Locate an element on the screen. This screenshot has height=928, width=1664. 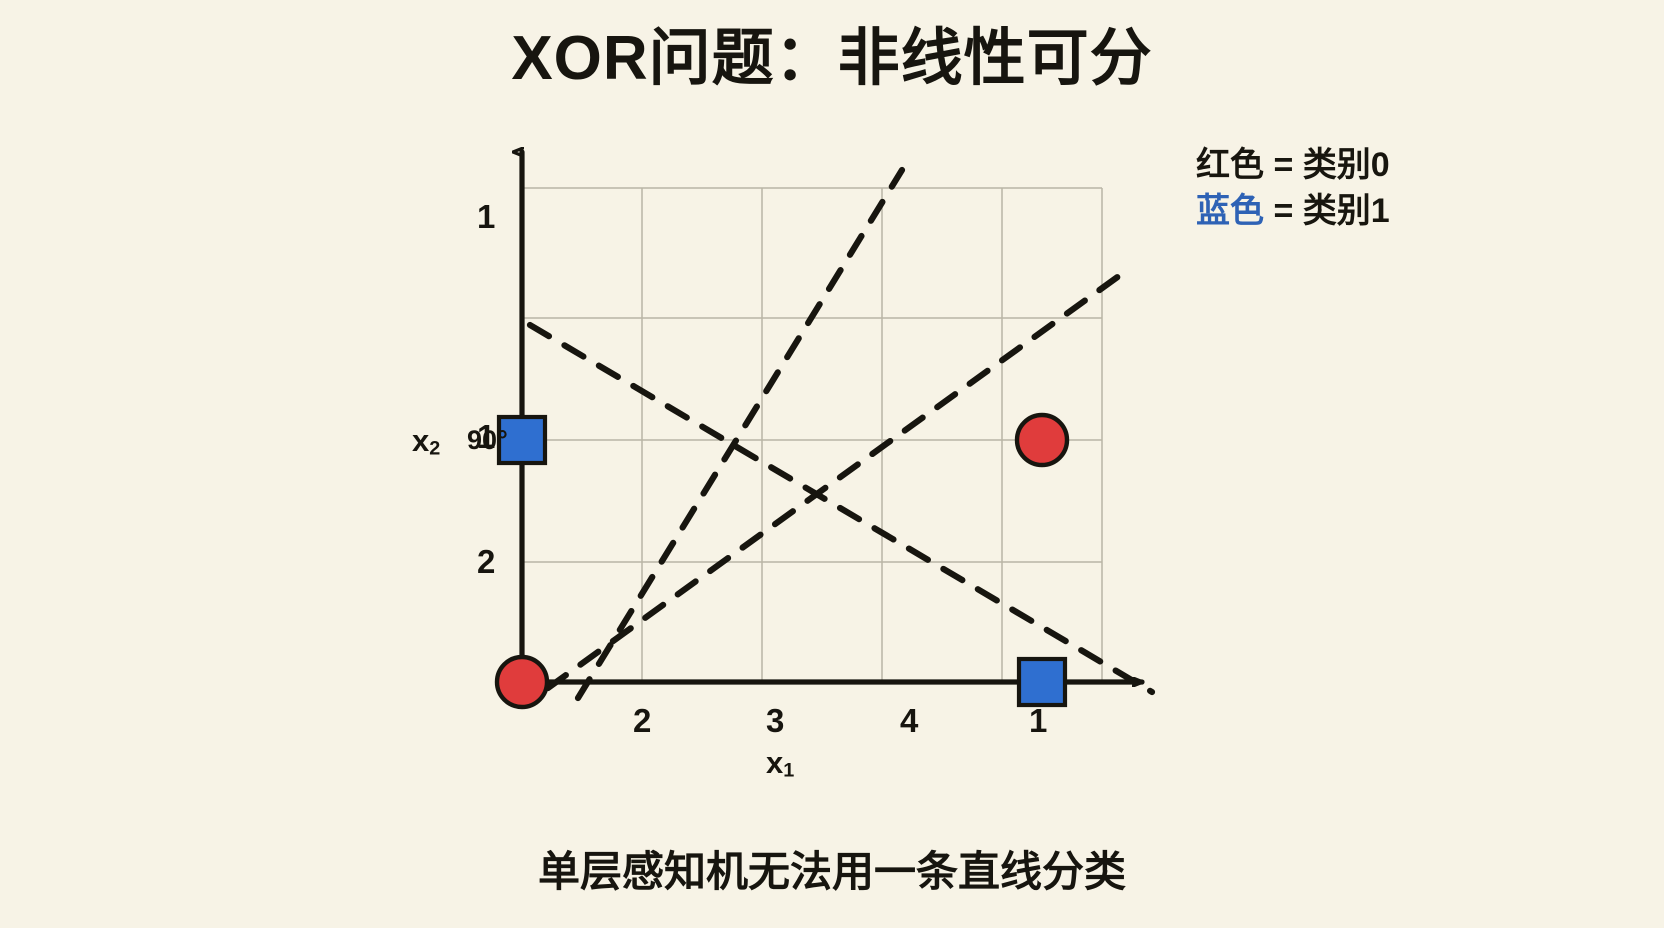
x-tick-2: 2 is located at coordinates (642, 720).